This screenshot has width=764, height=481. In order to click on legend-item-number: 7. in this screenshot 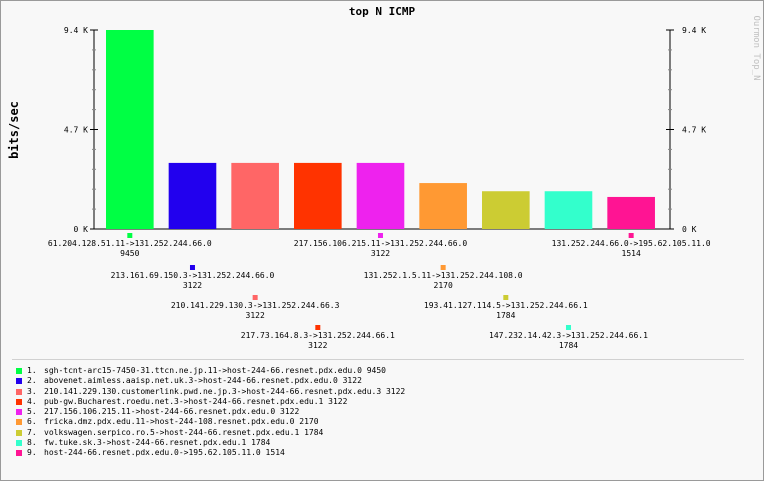, I will do `click(32, 432)`.